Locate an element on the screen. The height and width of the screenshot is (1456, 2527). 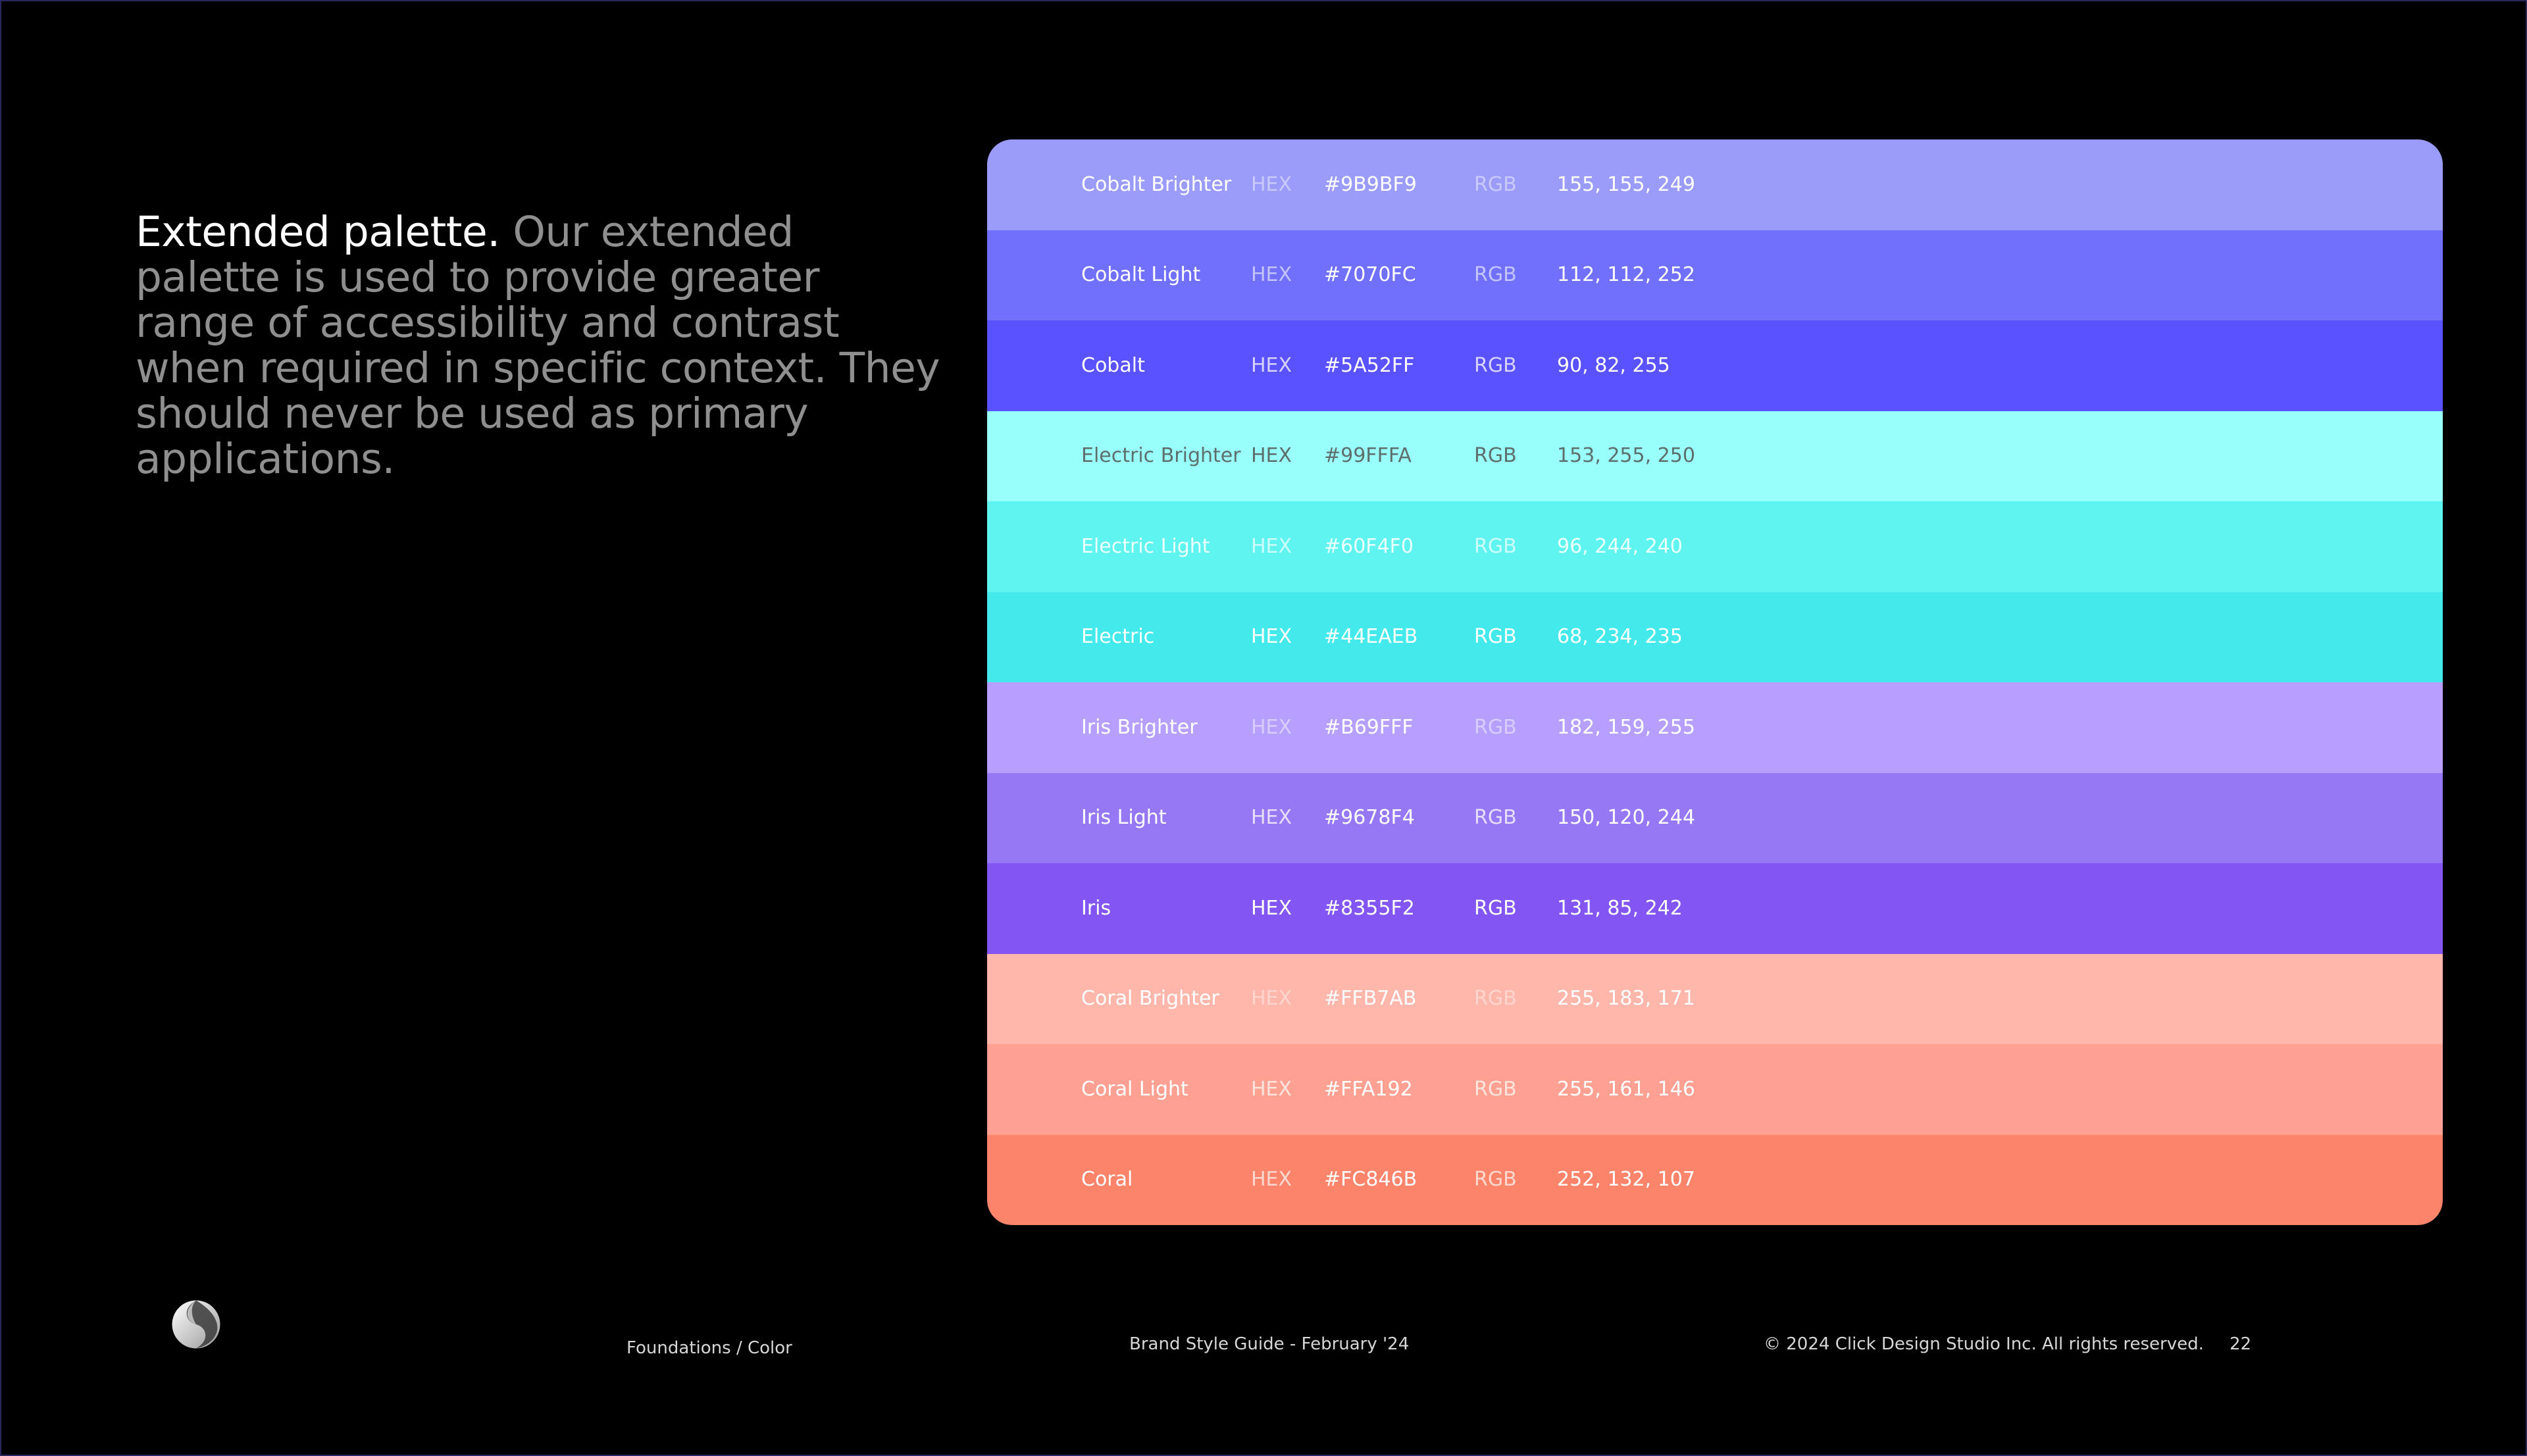
hex-value: #7070FC is located at coordinates (1370, 275).